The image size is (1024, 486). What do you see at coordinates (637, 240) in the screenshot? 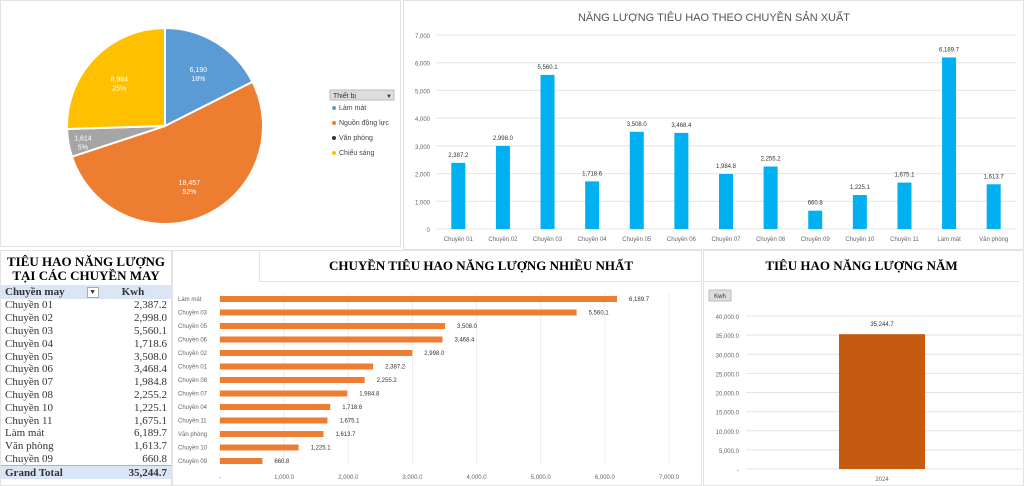
I see `x-tick-label: Chuyền 05` at bounding box center [637, 240].